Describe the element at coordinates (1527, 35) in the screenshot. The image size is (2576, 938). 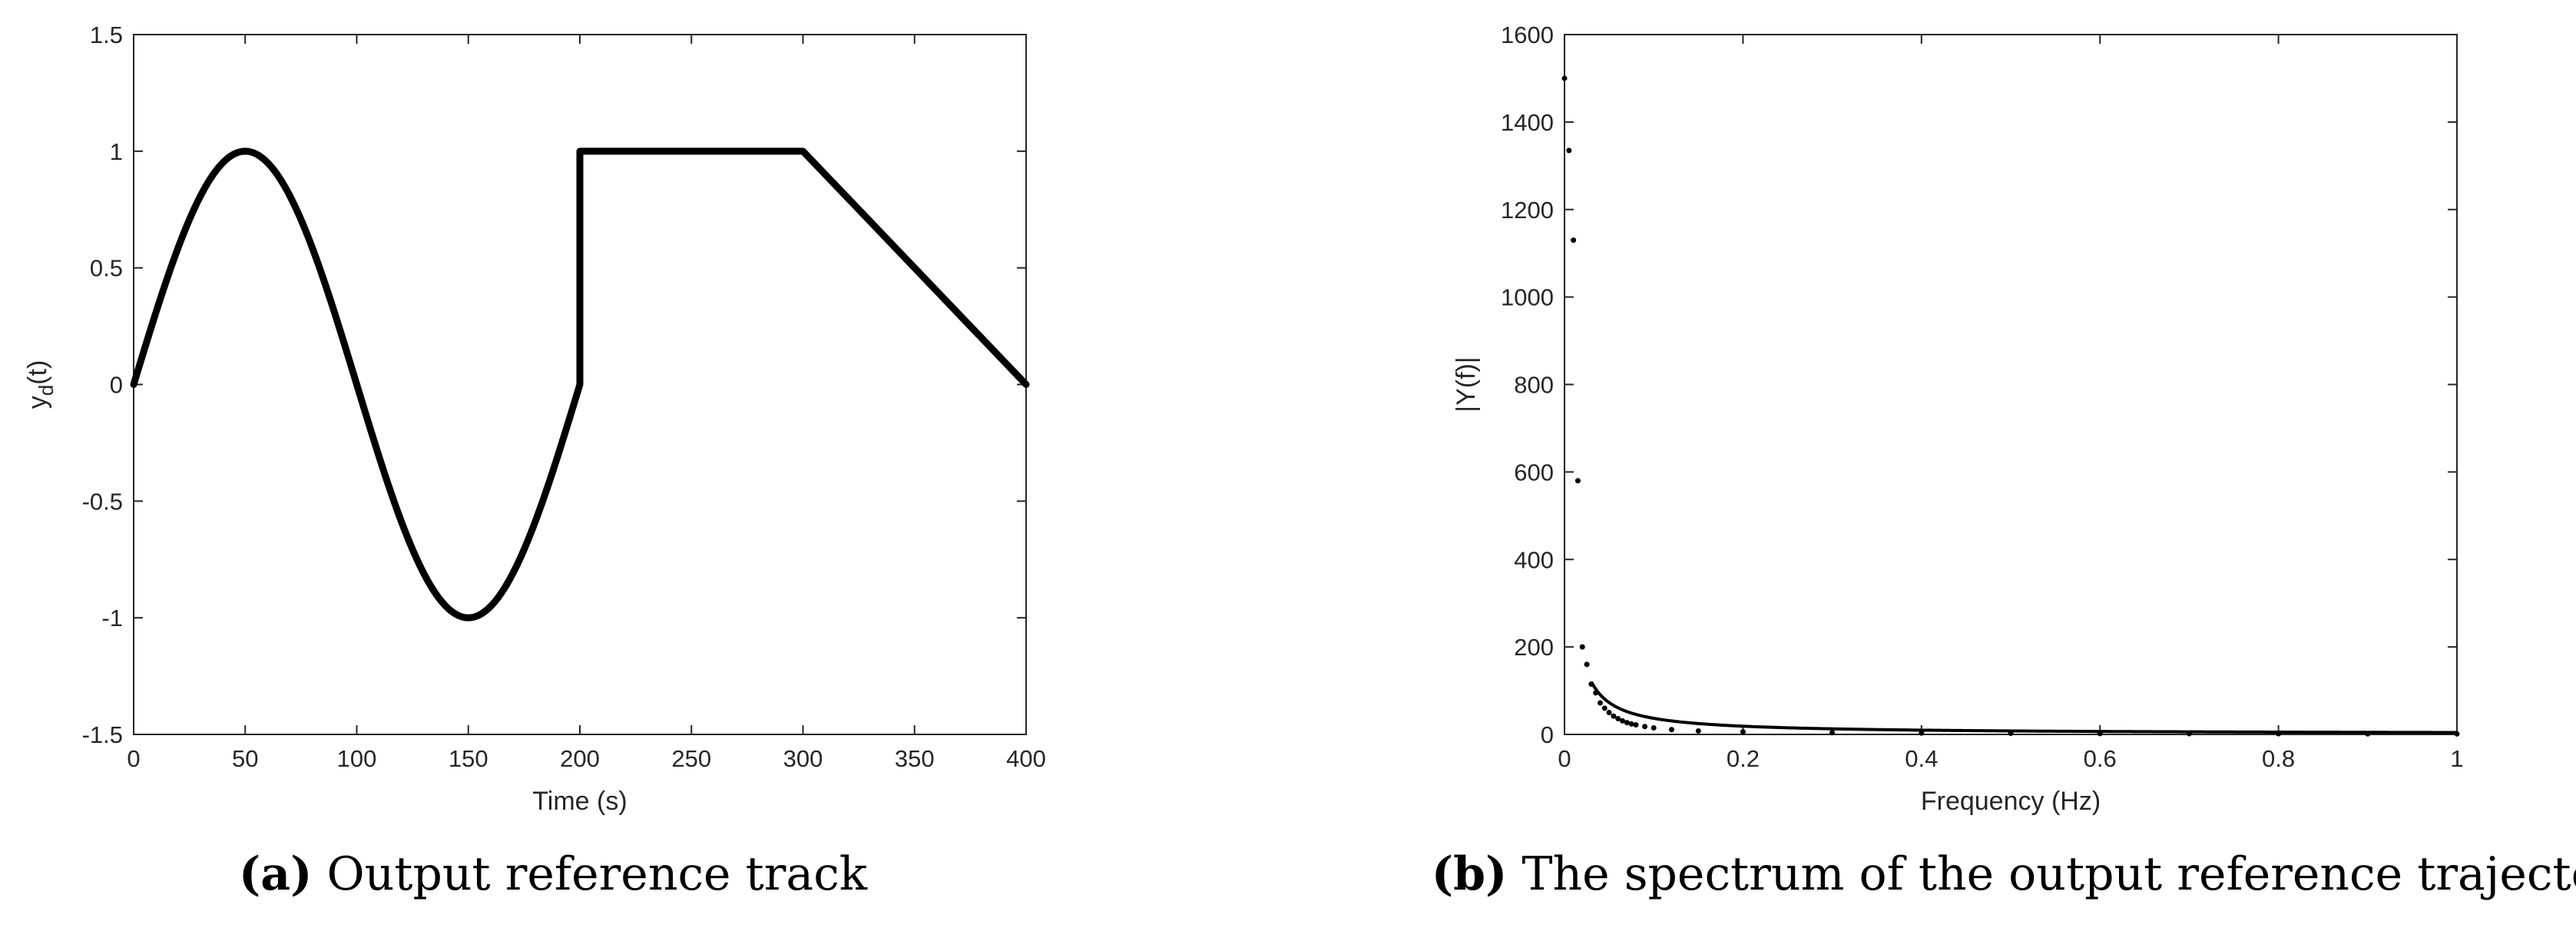
I see `y-tick-label: 1600` at that location.